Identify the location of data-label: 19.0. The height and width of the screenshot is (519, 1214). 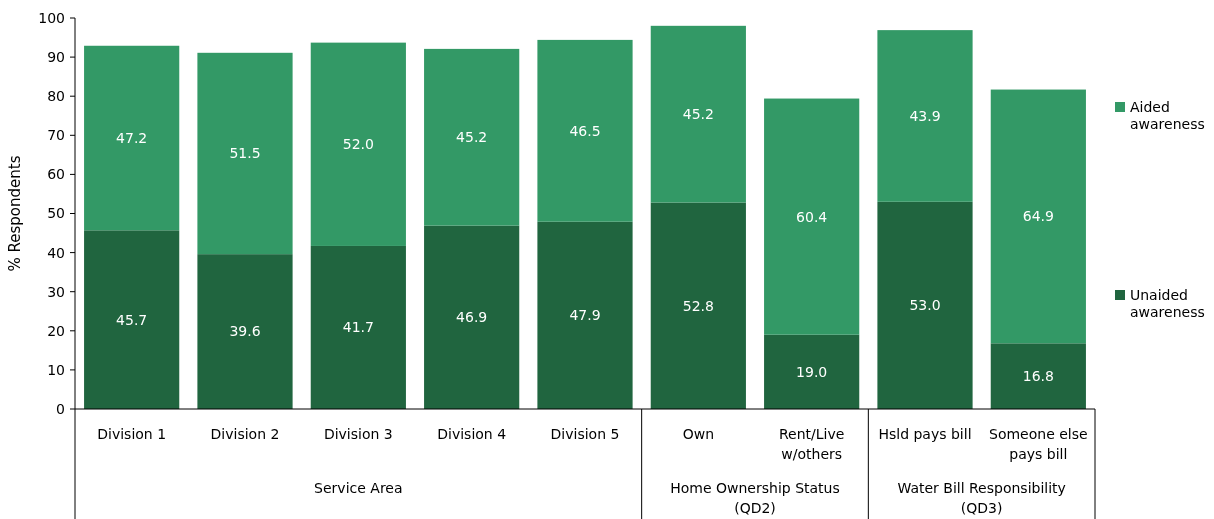
(812, 371).